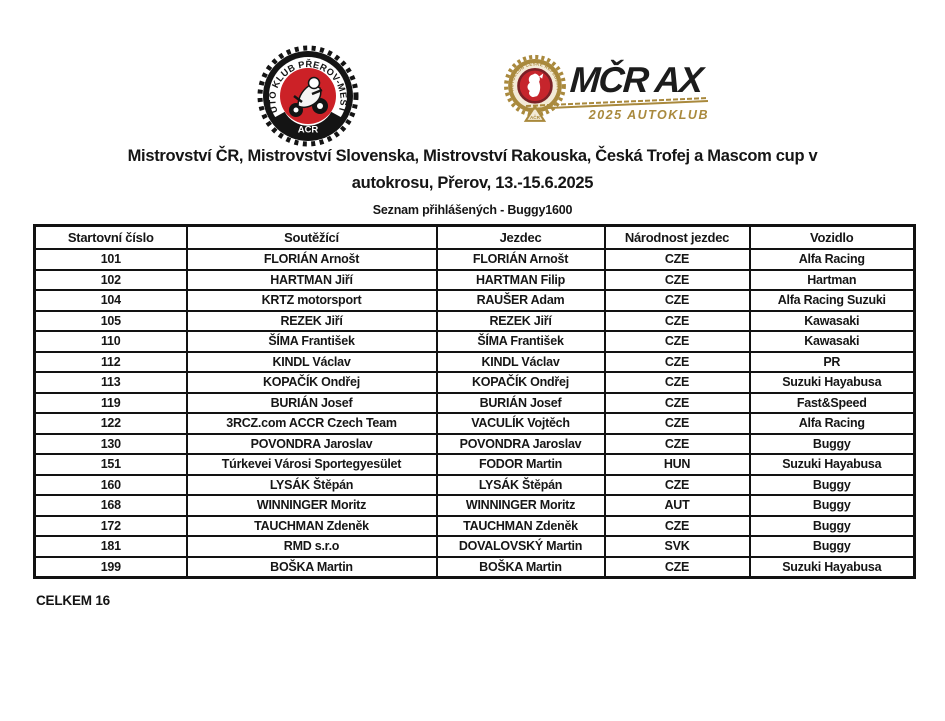 This screenshot has width=945, height=721. What do you see at coordinates (832, 402) in the screenshot?
I see `table-cell: Fast&Speed` at bounding box center [832, 402].